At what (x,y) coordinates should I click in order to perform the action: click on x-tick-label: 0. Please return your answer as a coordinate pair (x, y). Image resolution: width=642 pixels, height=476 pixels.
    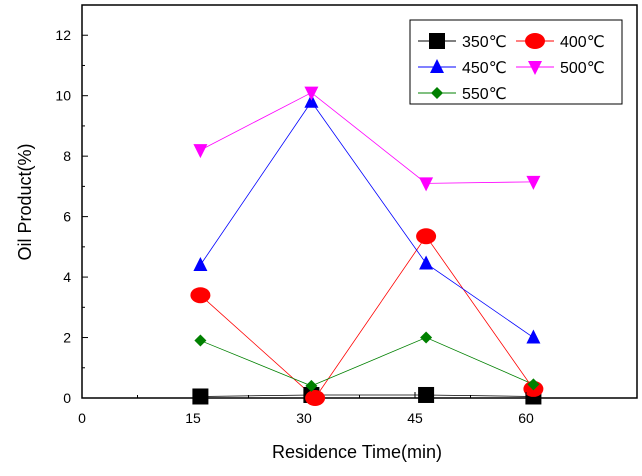
    Looking at the image, I should click on (82, 418).